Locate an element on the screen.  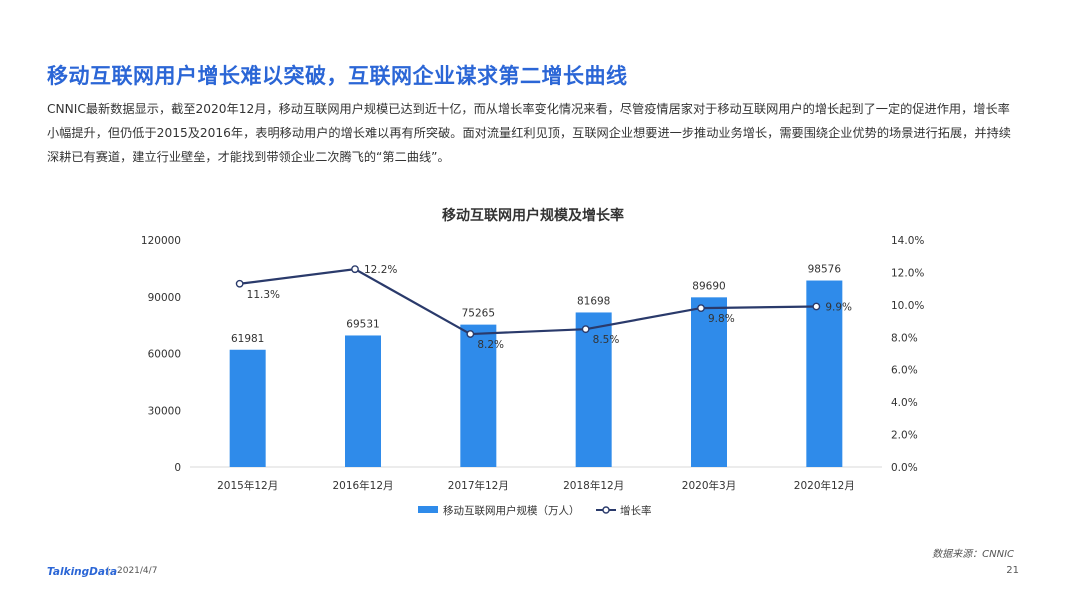
growth-rate-points is located at coordinates (528, 301).